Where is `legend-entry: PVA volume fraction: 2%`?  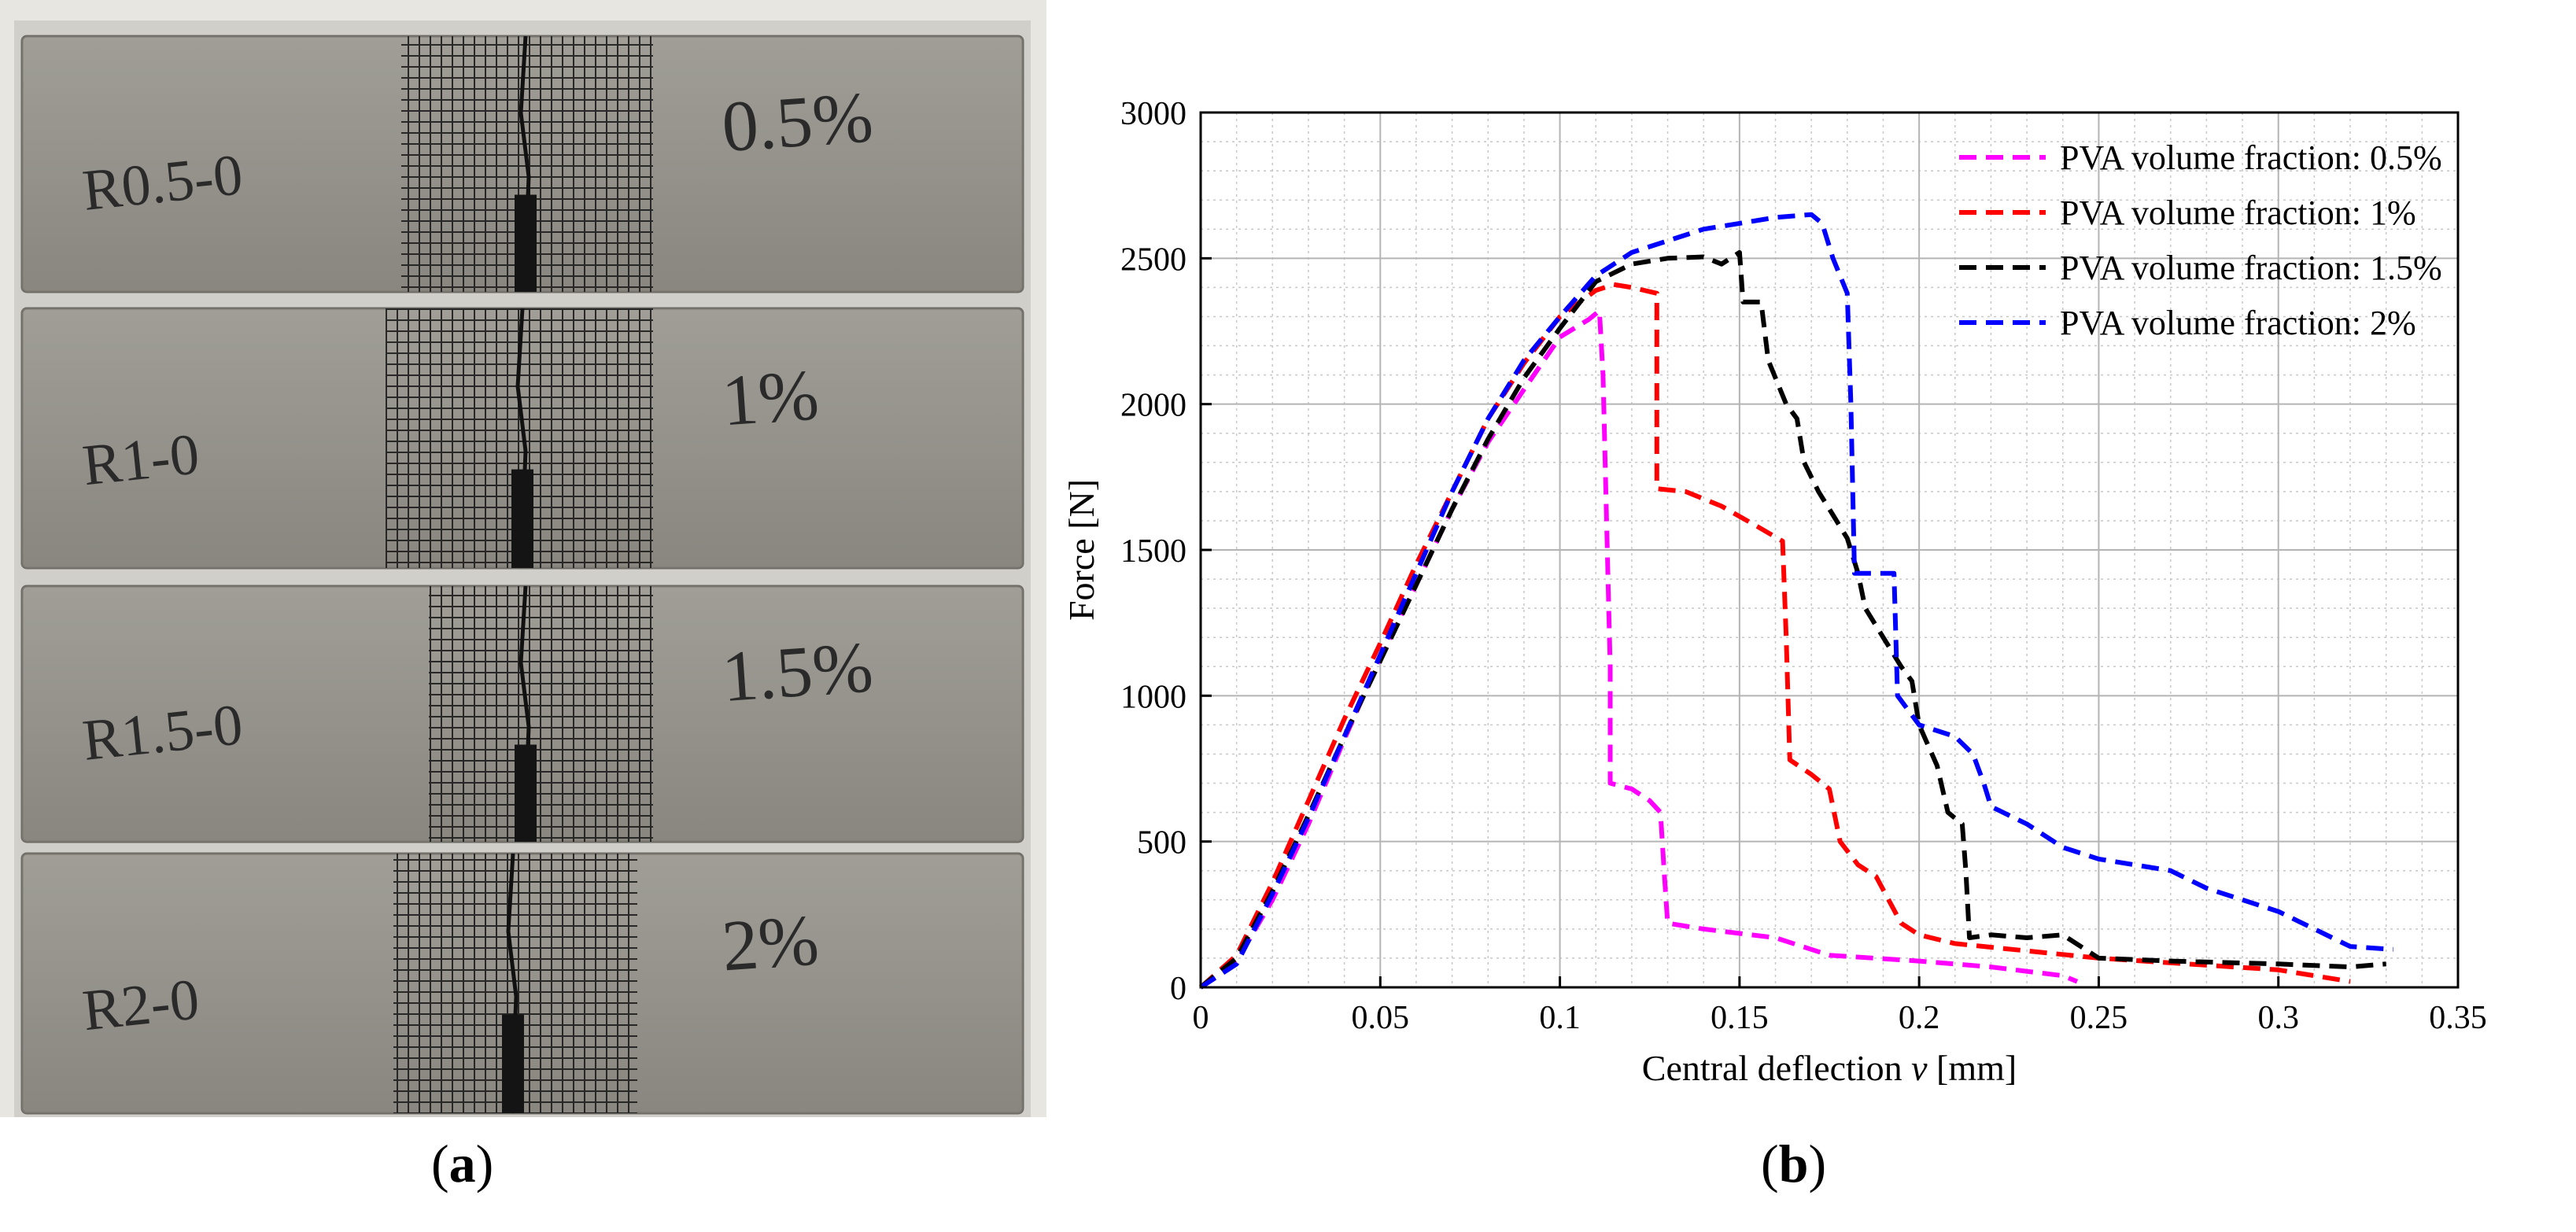 legend-entry: PVA volume fraction: 2% is located at coordinates (2238, 323).